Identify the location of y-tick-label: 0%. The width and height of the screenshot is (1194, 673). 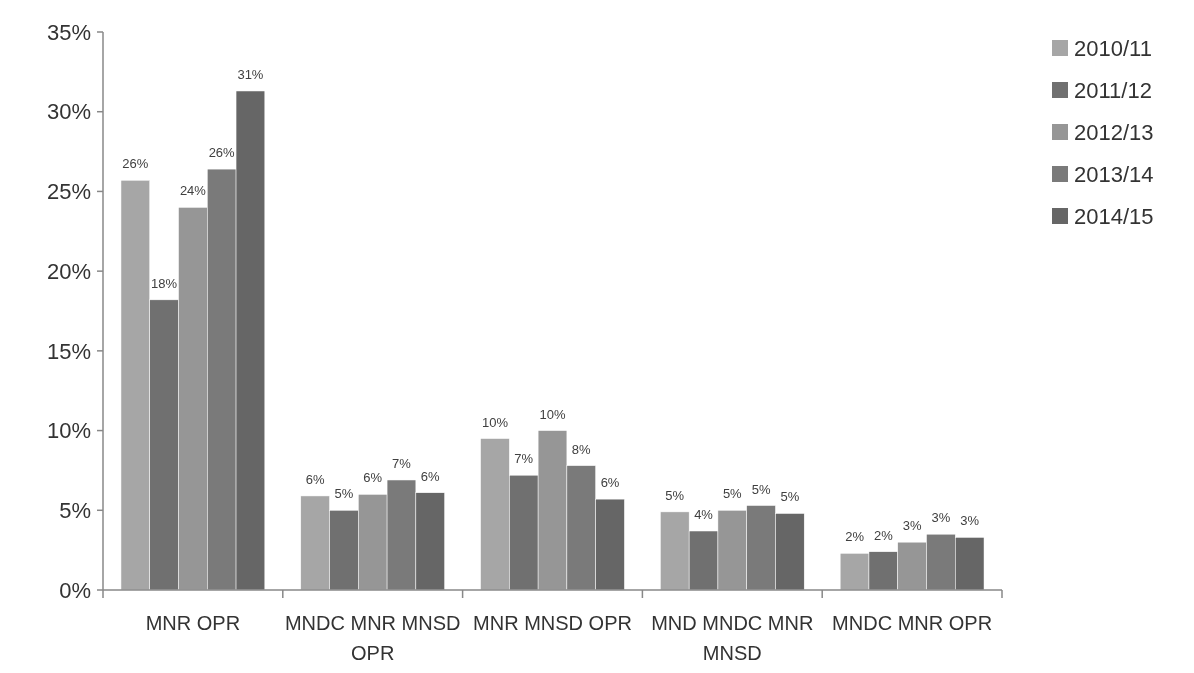
(75, 590).